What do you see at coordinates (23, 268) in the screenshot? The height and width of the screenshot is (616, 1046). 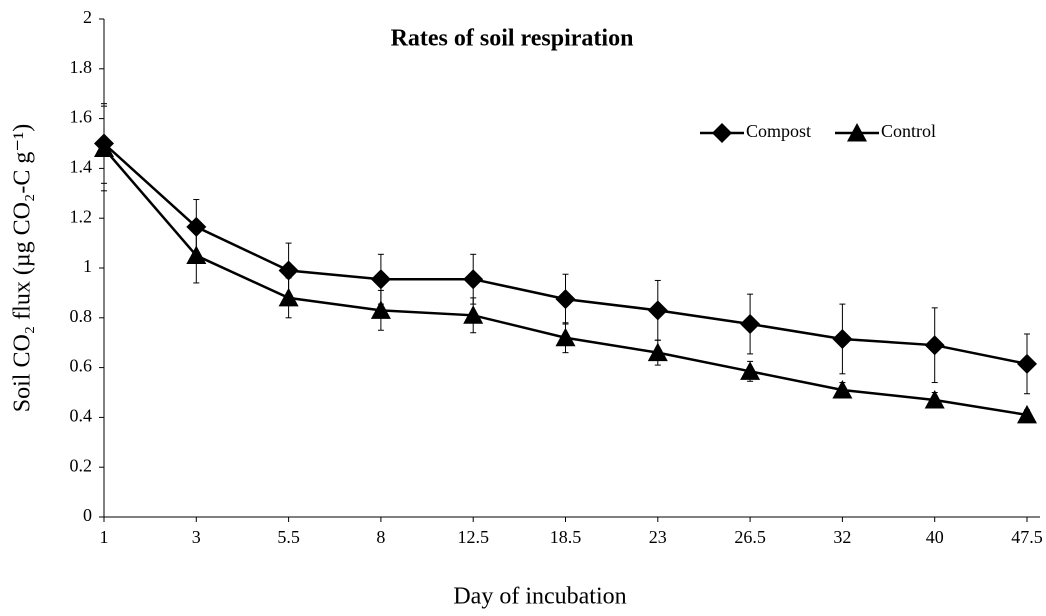 I see `y-axis-title: Soil CO₂ flux (µg CO₂-C g⁻¹)` at bounding box center [23, 268].